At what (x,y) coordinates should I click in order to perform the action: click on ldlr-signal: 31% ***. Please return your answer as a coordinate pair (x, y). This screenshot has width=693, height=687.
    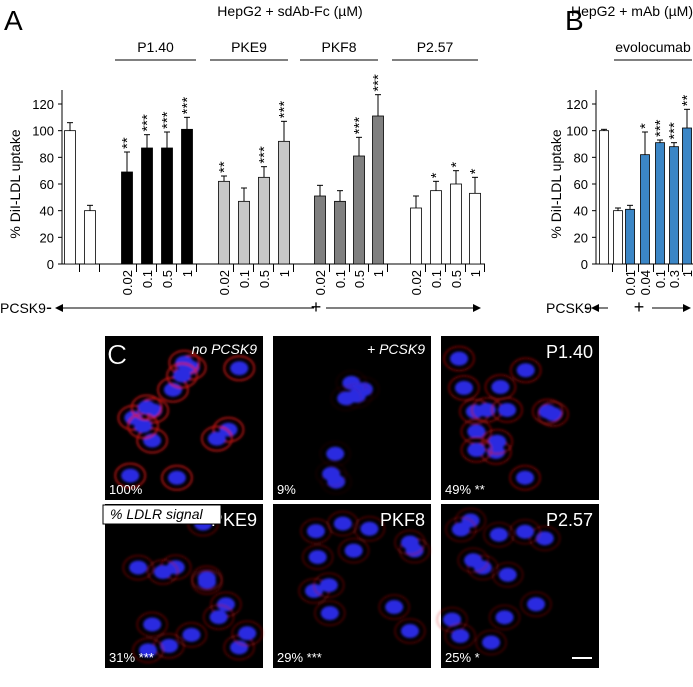
    Looking at the image, I should click on (131, 657).